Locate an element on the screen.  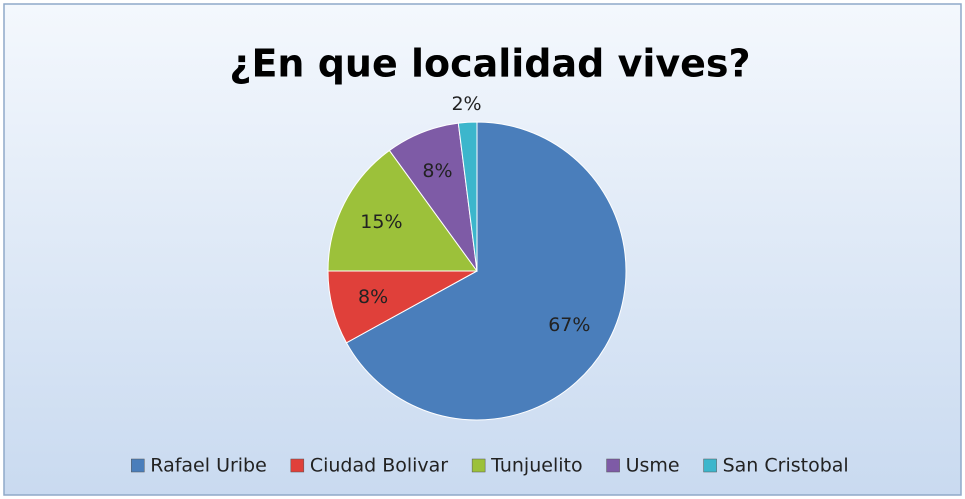
legend-label: Rafael Uribe is located at coordinates (208, 466).